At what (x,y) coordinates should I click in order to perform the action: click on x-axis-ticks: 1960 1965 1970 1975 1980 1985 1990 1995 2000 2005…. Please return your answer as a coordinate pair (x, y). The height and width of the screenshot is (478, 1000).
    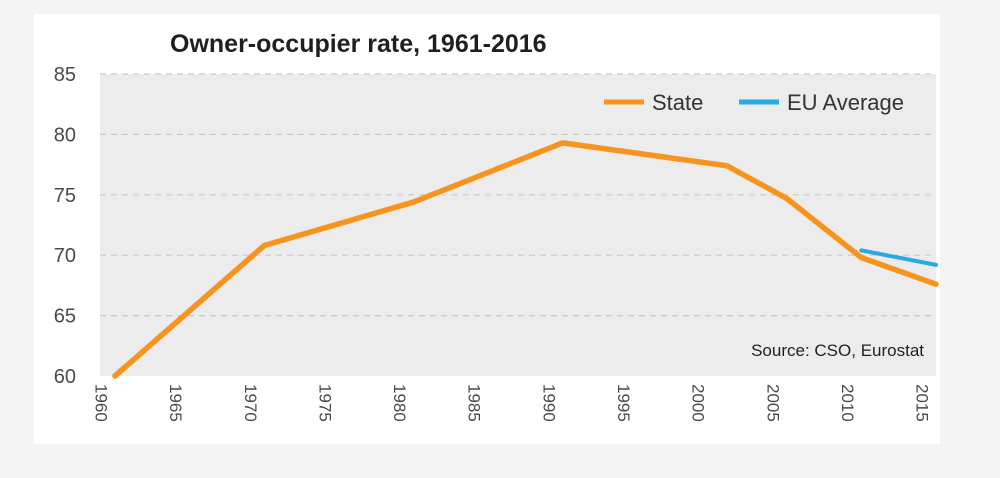
    Looking at the image, I should click on (512, 403).